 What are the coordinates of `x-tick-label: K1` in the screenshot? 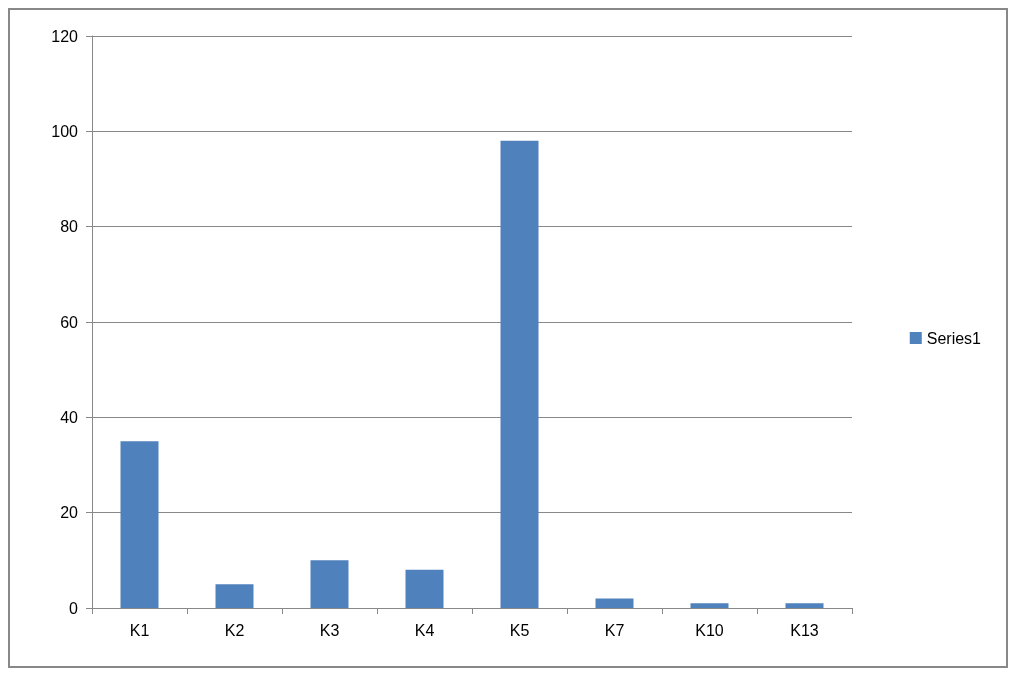 It's located at (139, 630).